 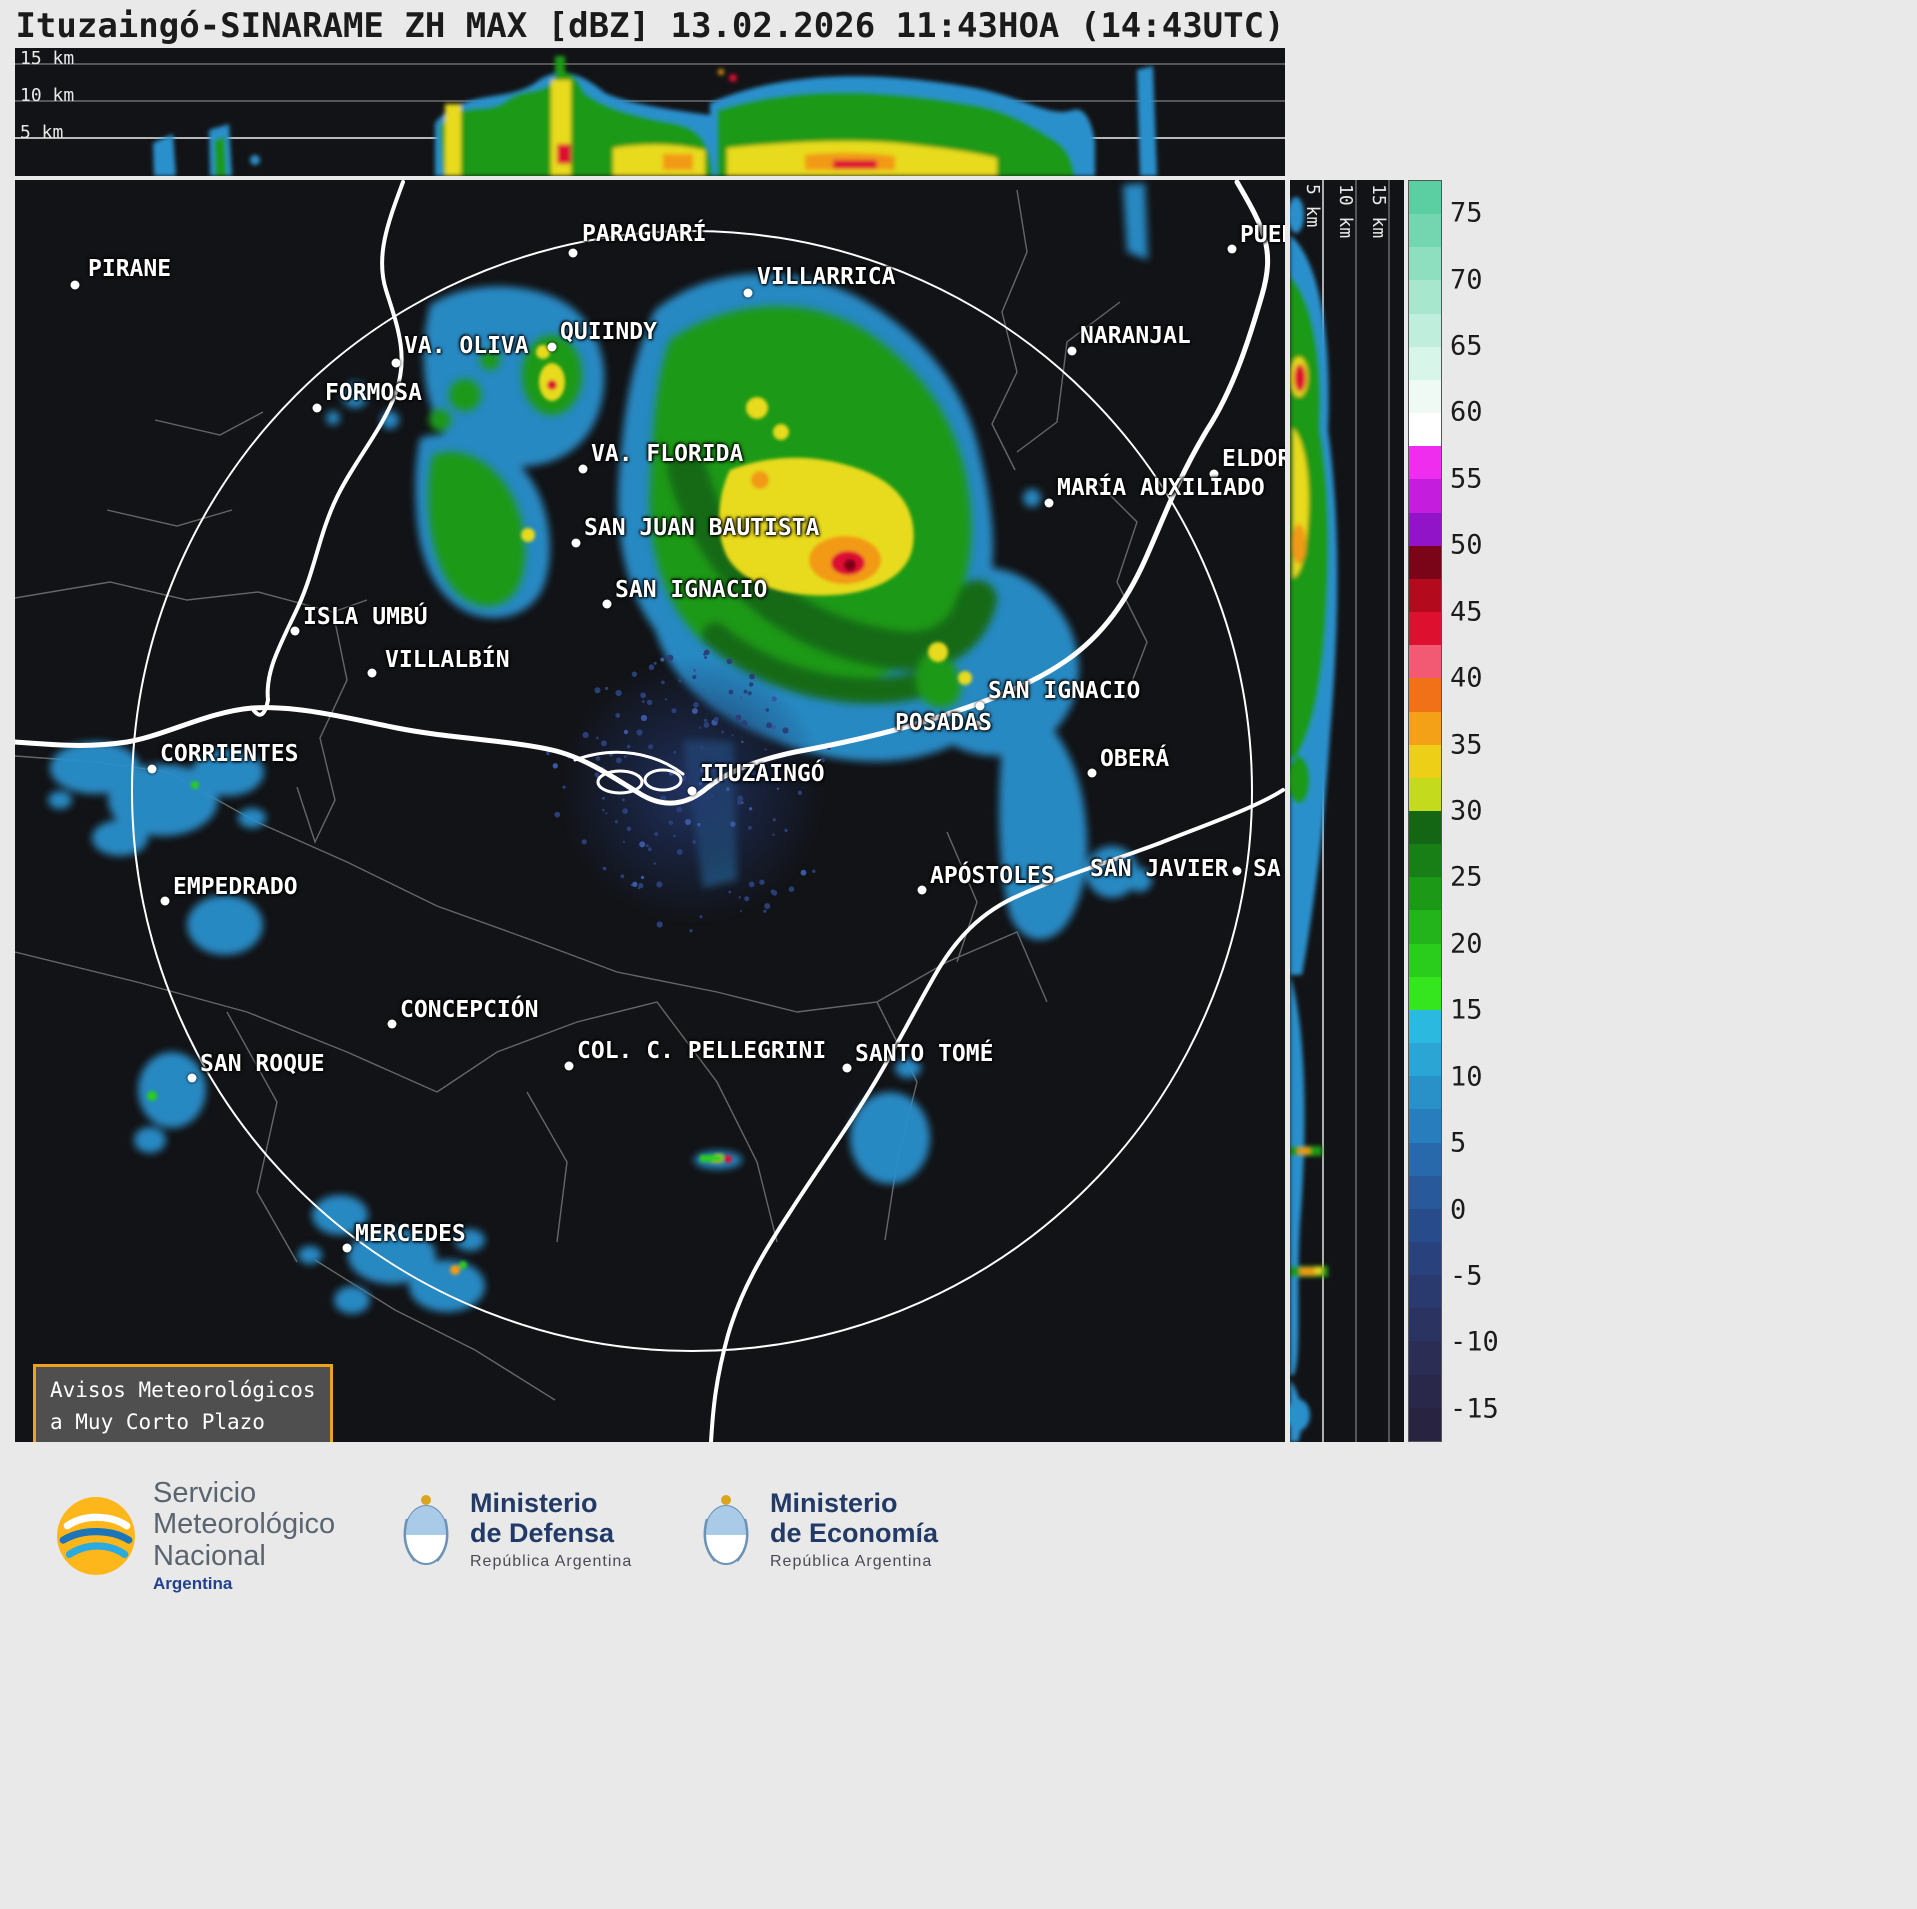 What do you see at coordinates (410, 1234) in the screenshot?
I see `city-label: MERCEDES` at bounding box center [410, 1234].